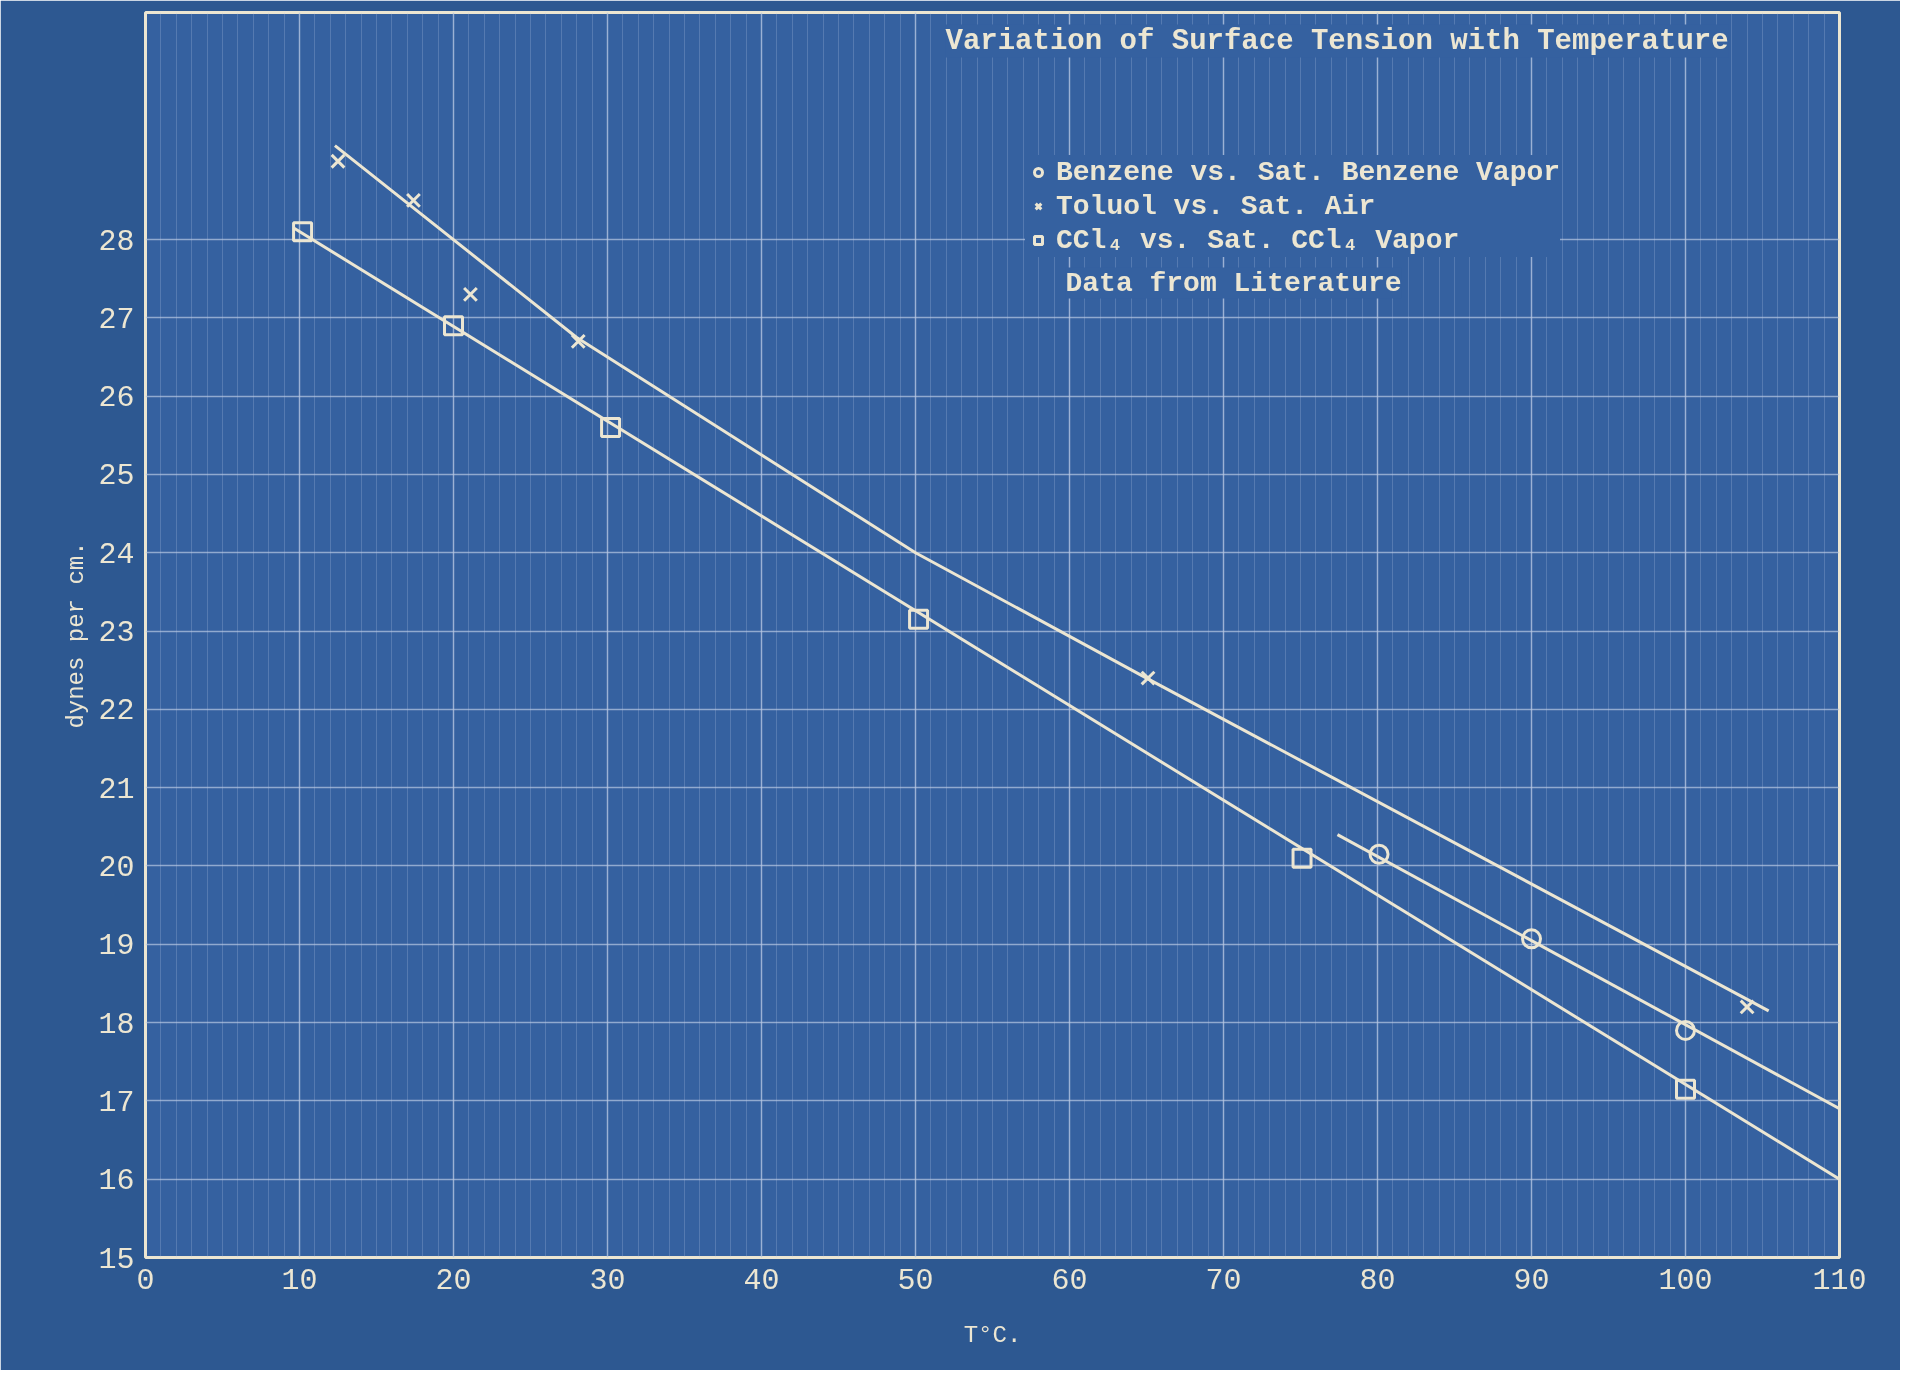 The width and height of the screenshot is (1926, 1397). What do you see at coordinates (1069, 1280) in the screenshot?
I see `x-tick-label: 60` at bounding box center [1069, 1280].